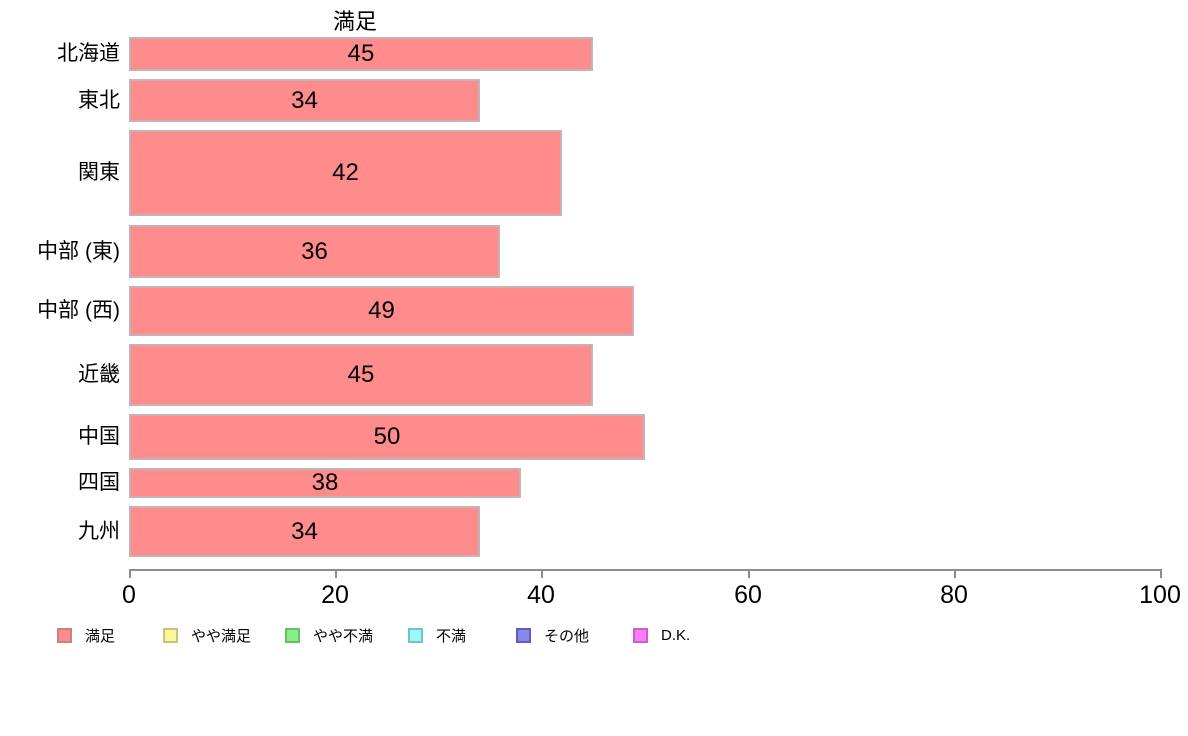  I want to click on category-label: 関東, so click(99, 172).